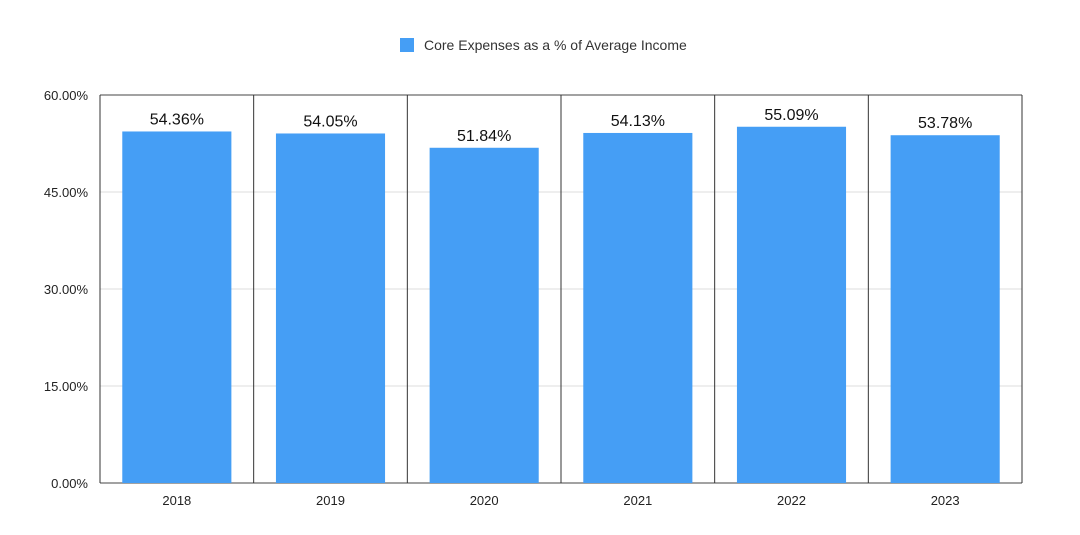 Image resolution: width=1080 pixels, height=535 pixels. What do you see at coordinates (66, 95) in the screenshot?
I see `y-tick-label: 60.00%` at bounding box center [66, 95].